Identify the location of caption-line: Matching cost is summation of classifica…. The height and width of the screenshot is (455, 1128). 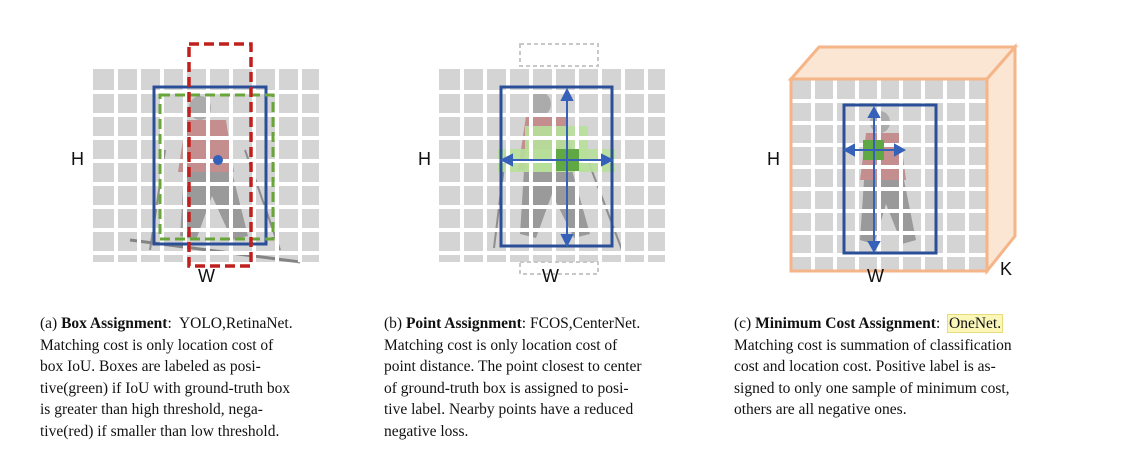
(873, 345).